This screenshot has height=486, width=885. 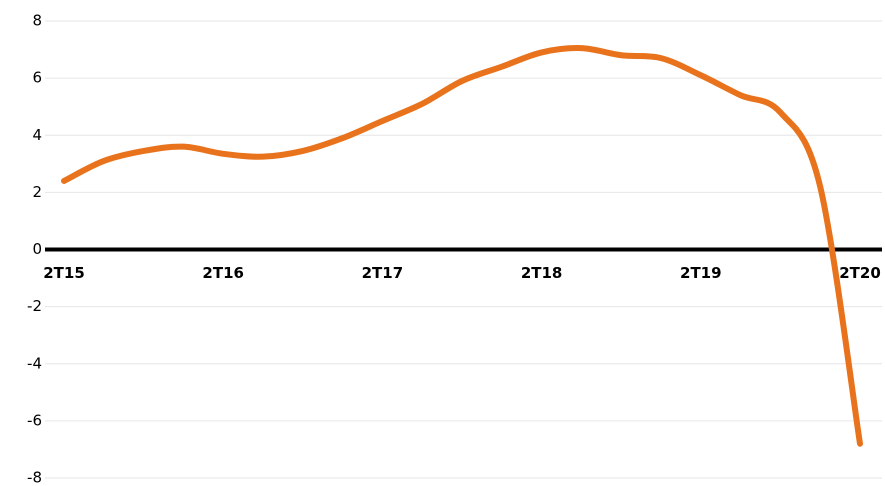 What do you see at coordinates (383, 273) in the screenshot?
I see `x-tick-label: 2T17` at bounding box center [383, 273].